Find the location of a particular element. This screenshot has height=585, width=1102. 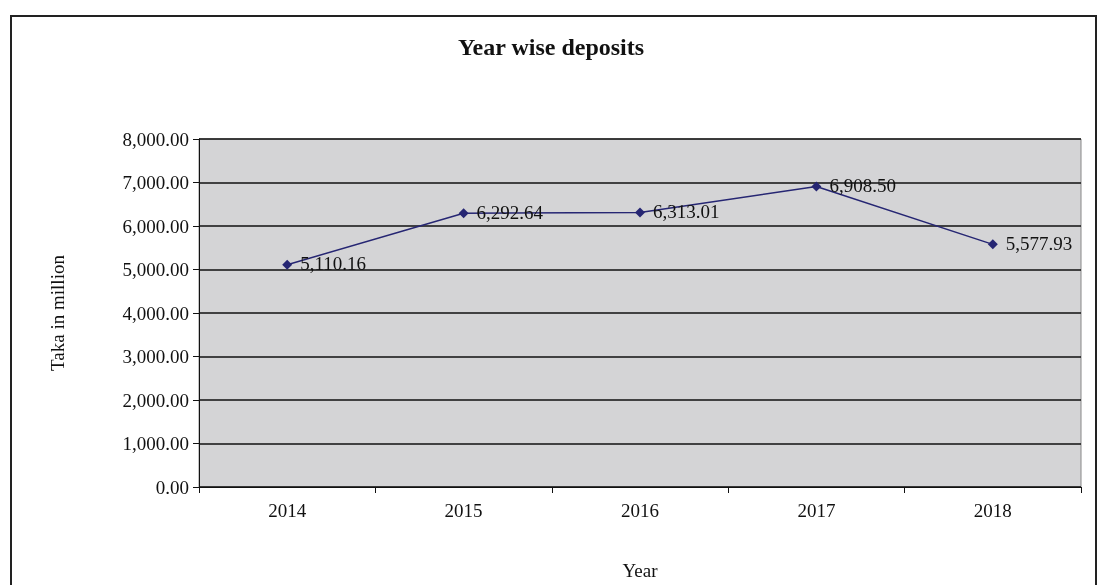

y-tick-label: 5,000.00 is located at coordinates (155, 269).